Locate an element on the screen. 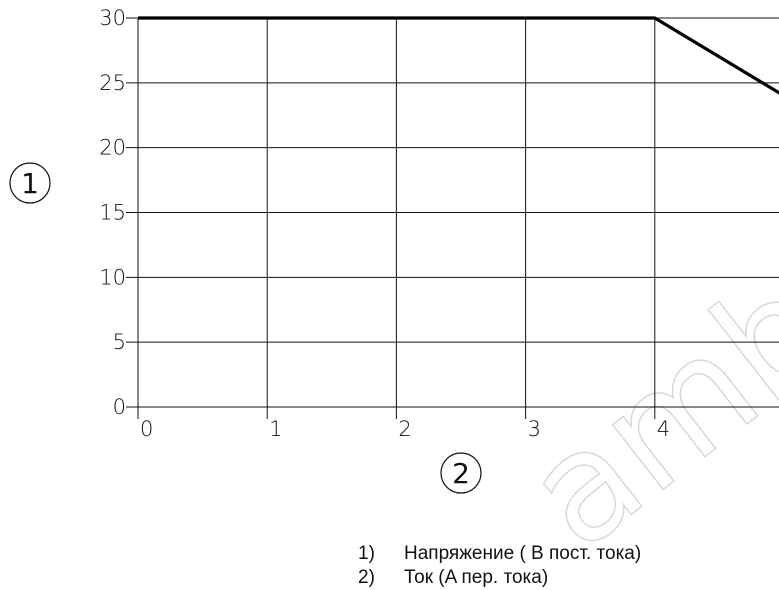  y-axis-label-circle is located at coordinates (30, 183).